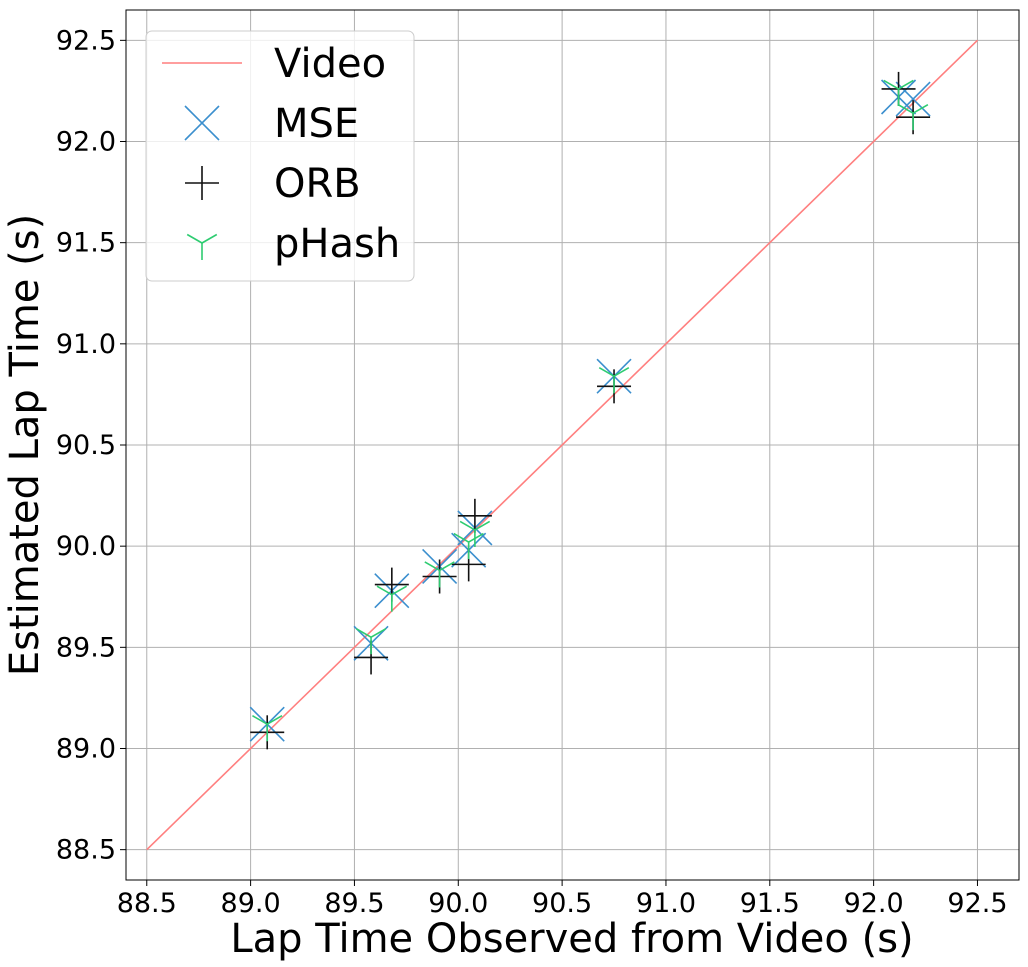 The height and width of the screenshot is (967, 1028). What do you see at coordinates (666, 903) in the screenshot?
I see `x-tick-label: 91.0` at bounding box center [666, 903].